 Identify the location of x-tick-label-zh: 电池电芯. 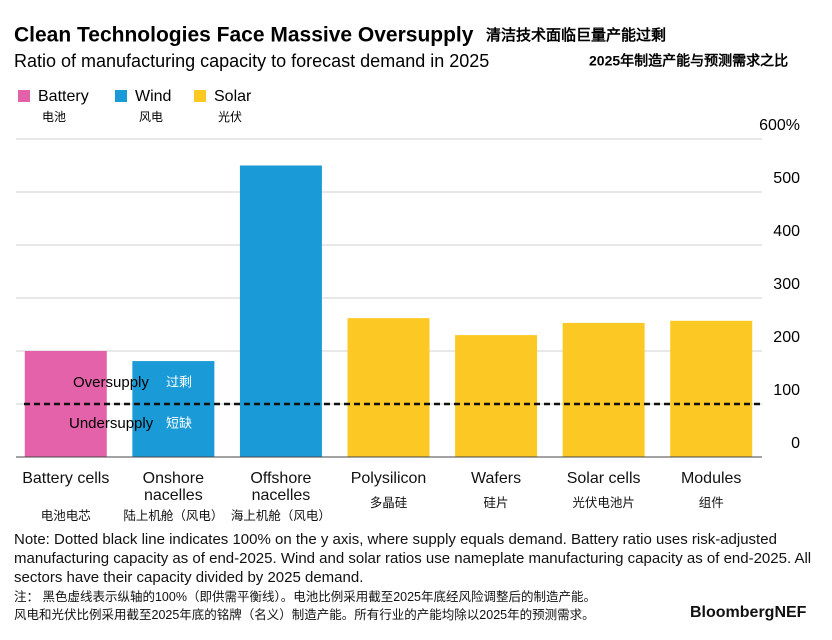
(65, 516).